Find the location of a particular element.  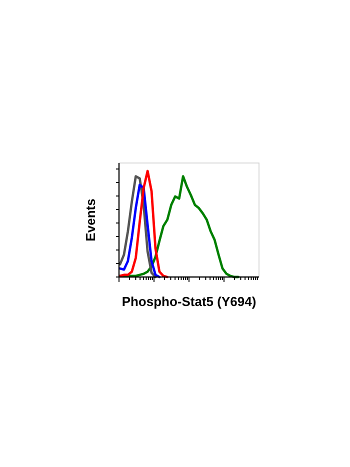

y-axis-title: Events is located at coordinates (90, 220).